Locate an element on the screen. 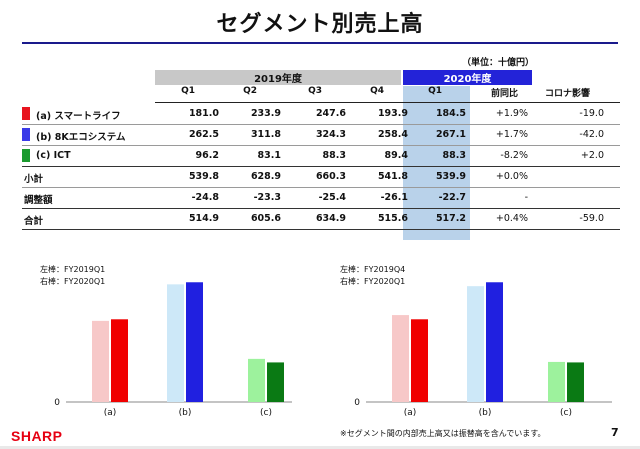 The width and height of the screenshot is (640, 449). chart-legend-left-bar: 左棒：FY2019Q4 is located at coordinates (373, 269).